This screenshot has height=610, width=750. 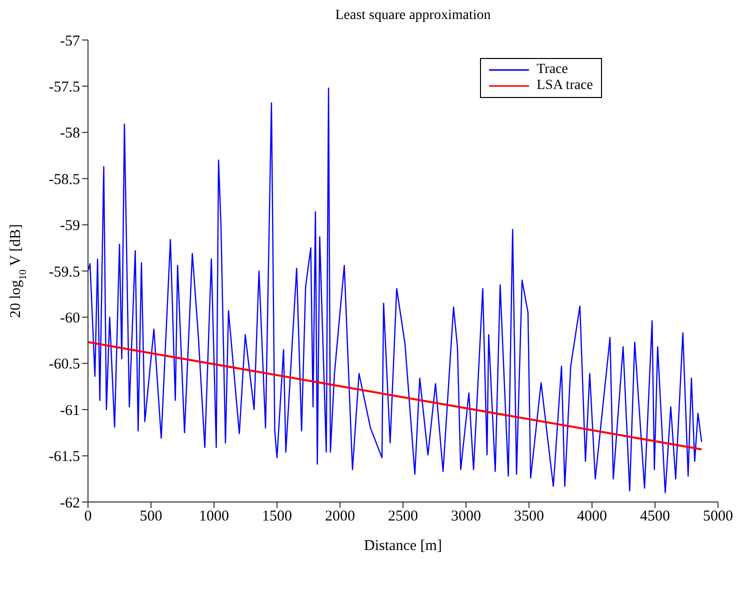 I want to click on y-tick-label: -59.5, so click(x=64, y=272).